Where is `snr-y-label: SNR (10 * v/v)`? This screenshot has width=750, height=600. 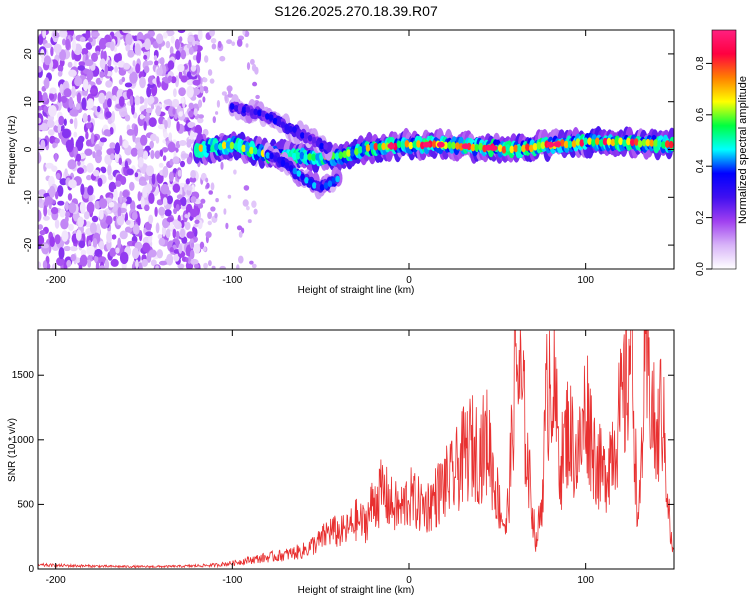
snr-y-label: SNR (10 * v/v) is located at coordinates (12, 450).